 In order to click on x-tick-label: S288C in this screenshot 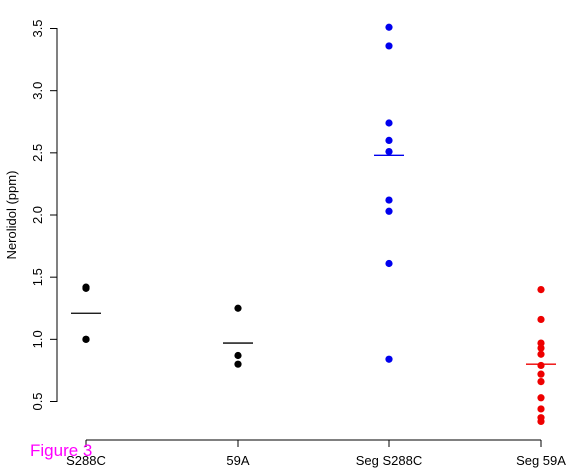, I will do `click(86, 460)`.